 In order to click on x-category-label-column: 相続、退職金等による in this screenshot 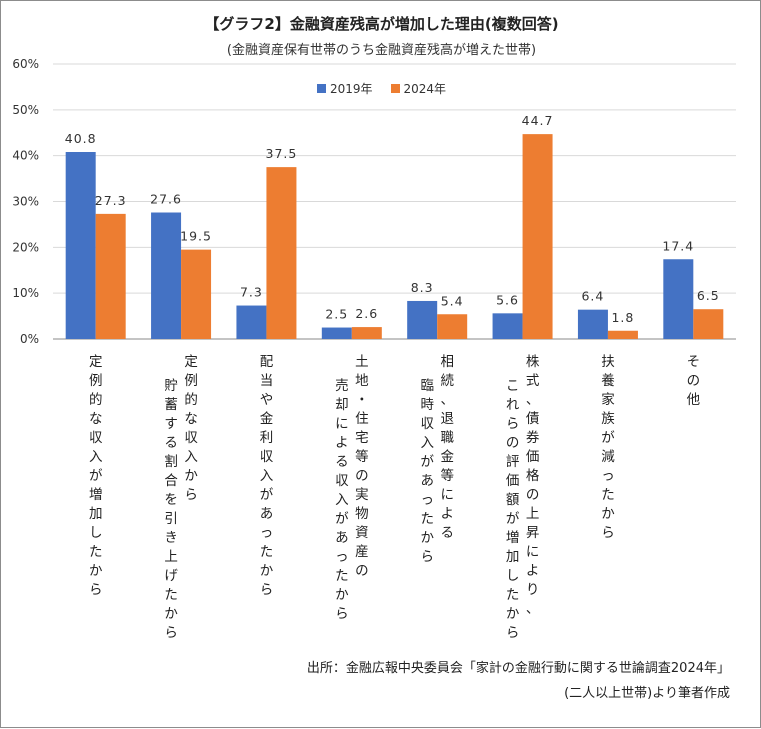, I will do `click(447, 447)`.